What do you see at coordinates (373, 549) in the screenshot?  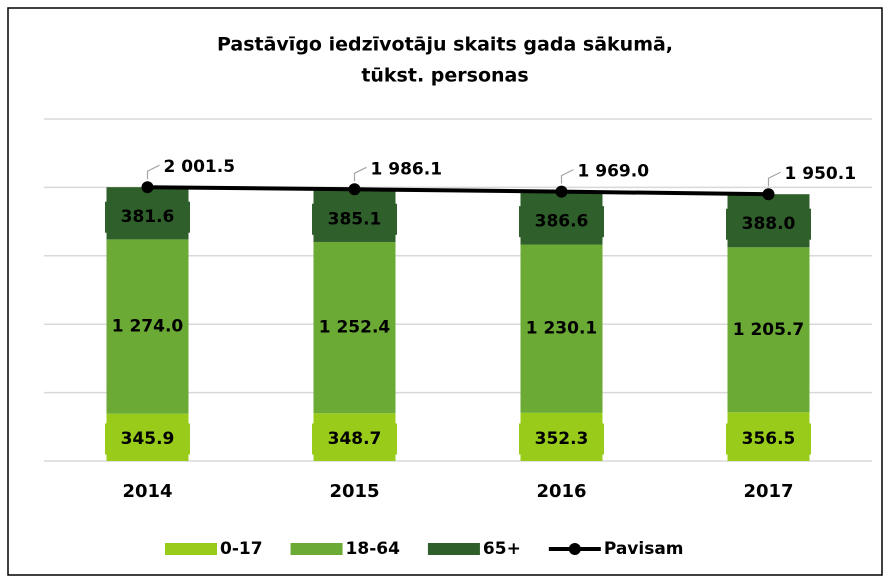 I see `legend-label: 18-64` at bounding box center [373, 549].